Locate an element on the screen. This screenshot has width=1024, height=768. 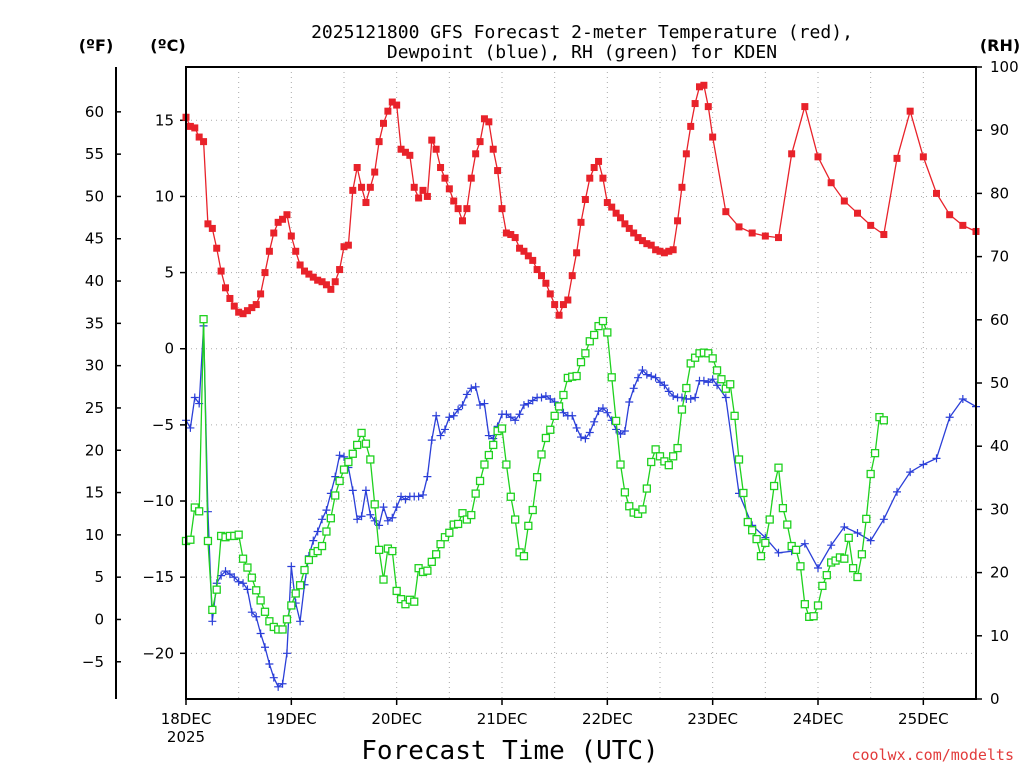
fahrenheit-tick-label: 45 is located at coordinates (94, 239).